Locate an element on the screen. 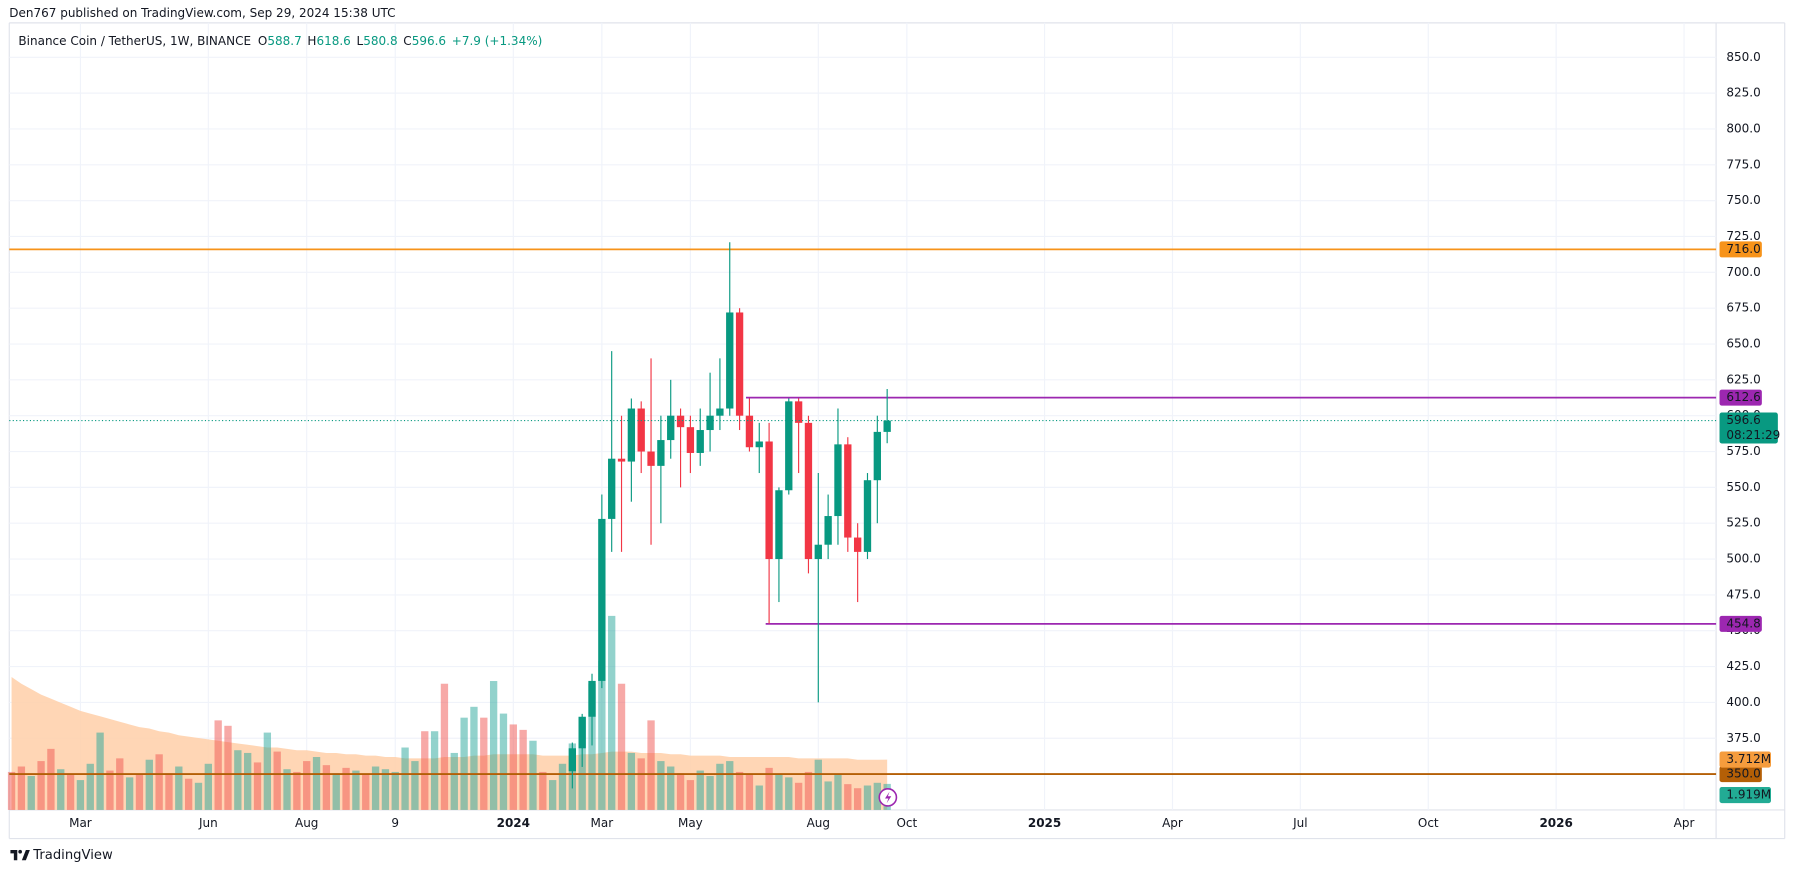 The image size is (1794, 874). volume-ma-box is located at coordinates (1745, 759).